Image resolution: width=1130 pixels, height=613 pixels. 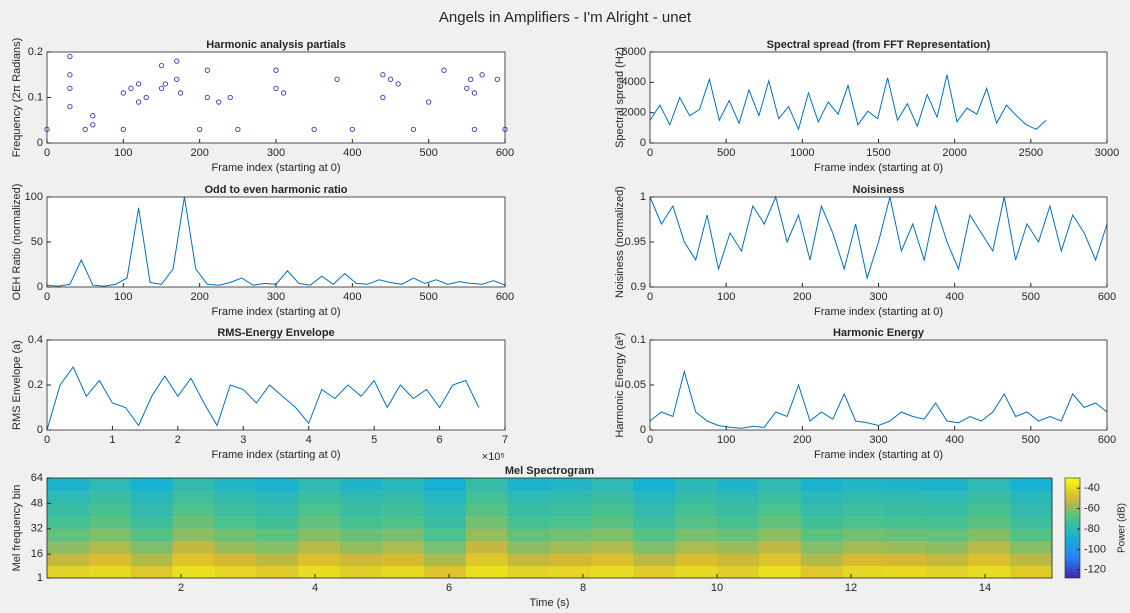 What do you see at coordinates (35, 340) in the screenshot?
I see `y-tick-label: 0.4` at bounding box center [35, 340].